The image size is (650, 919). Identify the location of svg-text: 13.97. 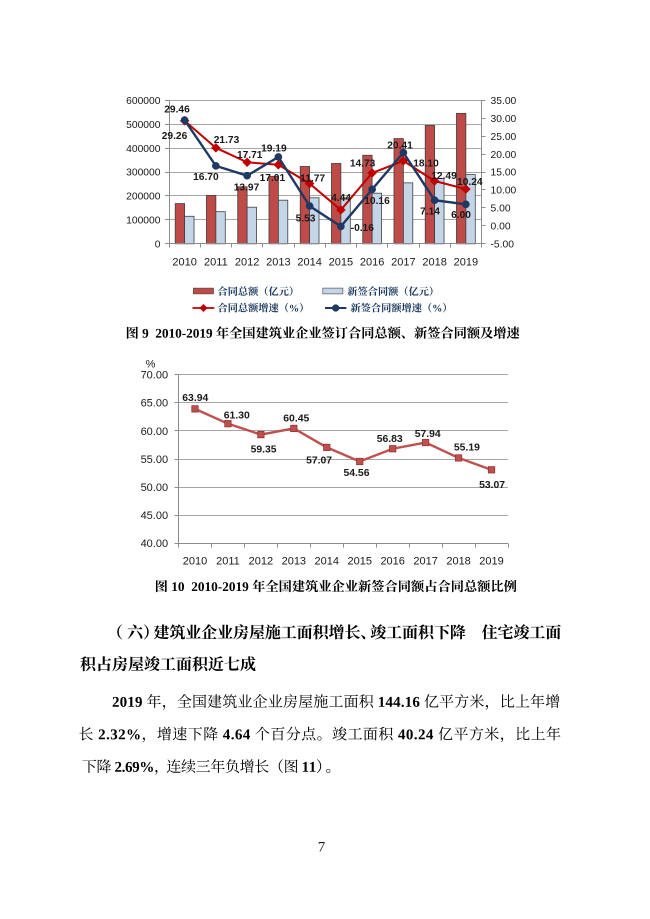
(247, 188).